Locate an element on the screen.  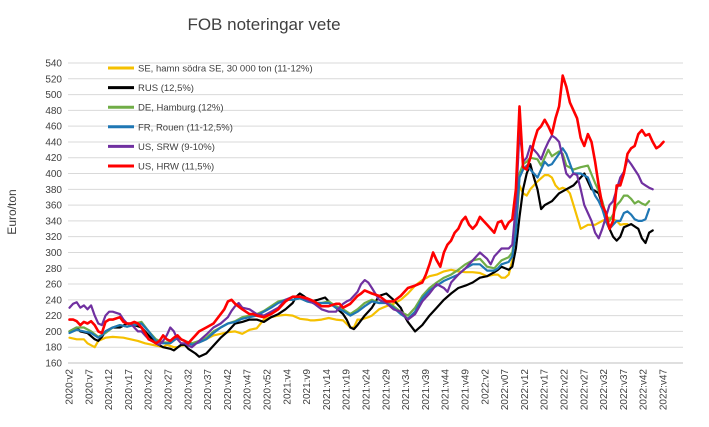
x-tick-label: 2022:v47 is located at coordinates (664, 390).